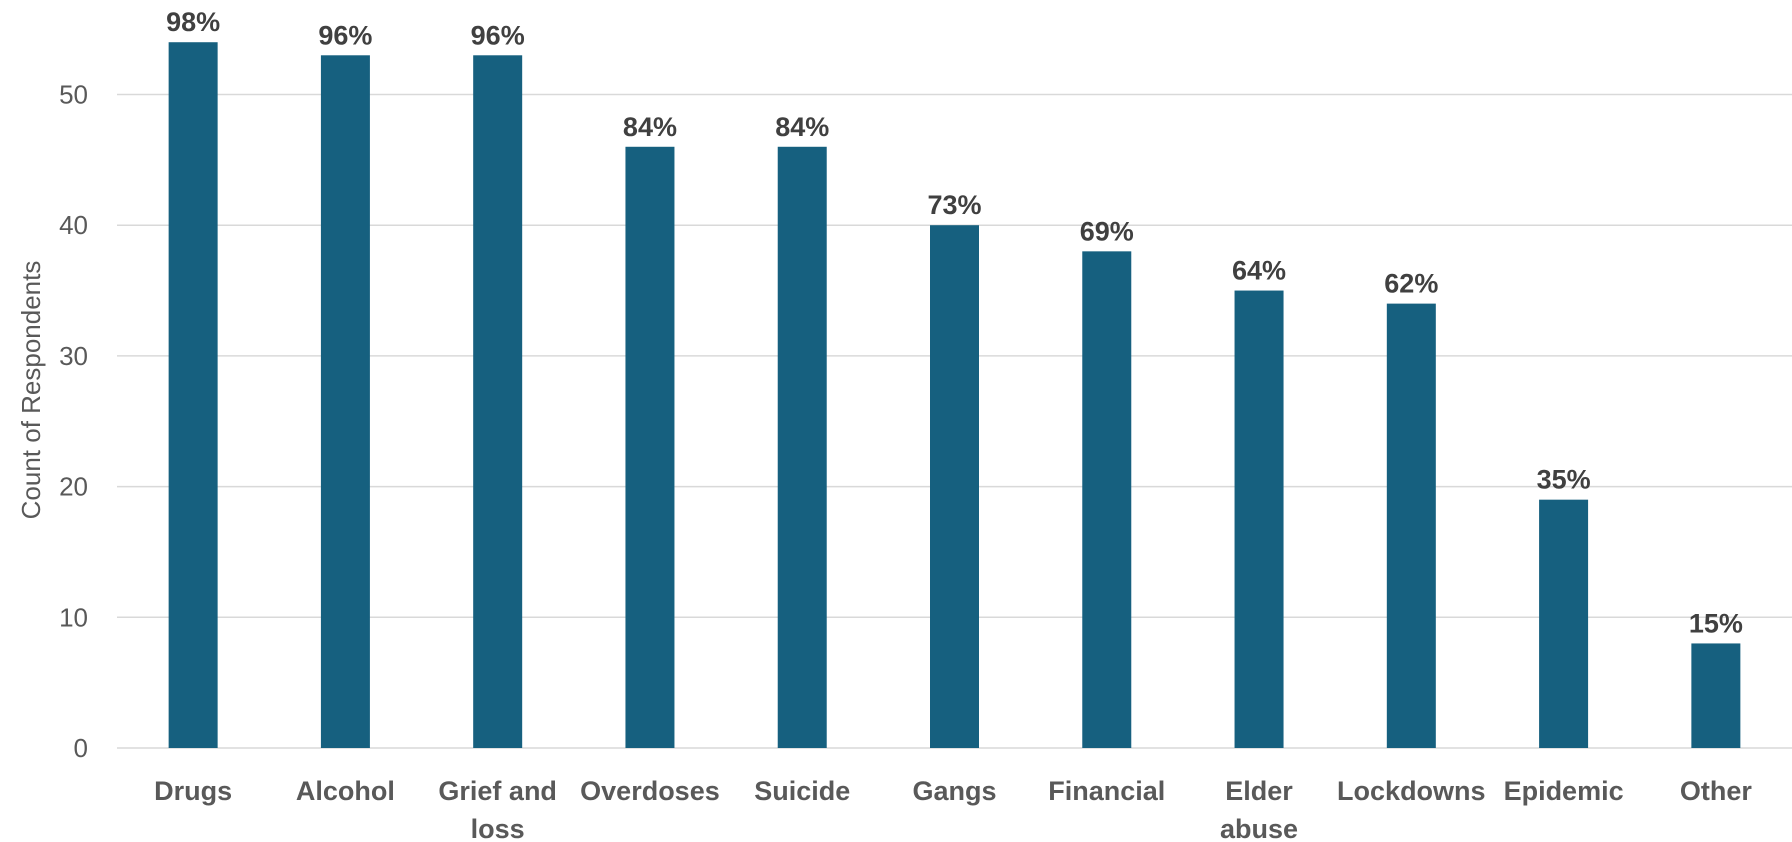 This screenshot has height=842, width=1792. What do you see at coordinates (193, 791) in the screenshot?
I see `x-tick-label: Drugs` at bounding box center [193, 791].